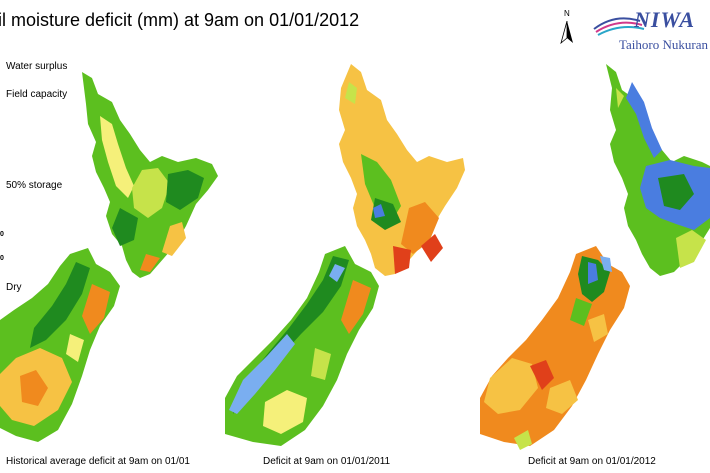 This screenshot has width=710, height=473. What do you see at coordinates (37, 94) in the screenshot?
I see `legend-field-capacity: Field capacity` at bounding box center [37, 94].